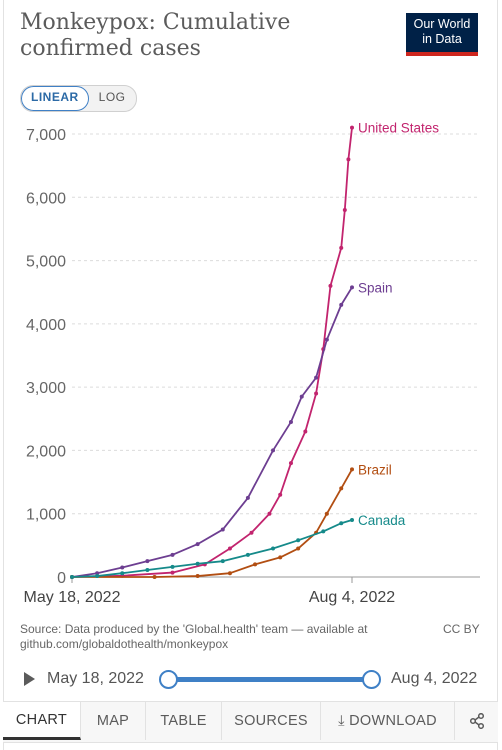  I want to click on logo-line-1: Our World, so click(442, 24).